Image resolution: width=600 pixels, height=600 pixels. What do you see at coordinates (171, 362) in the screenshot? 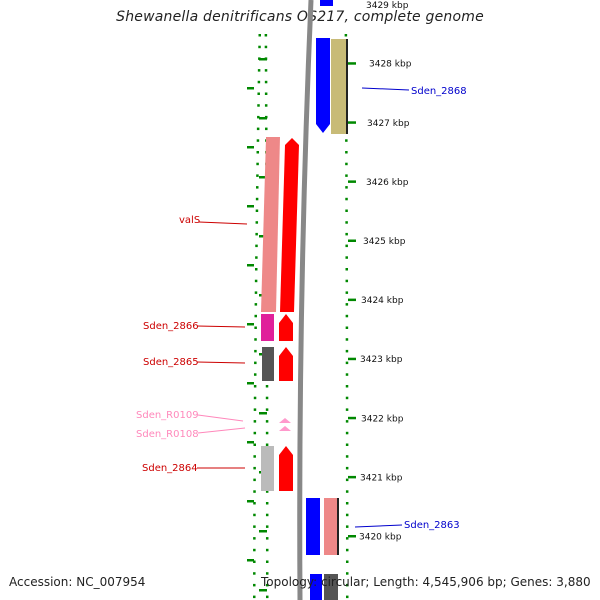
I see `gene-label: Sden_2865` at bounding box center [171, 362].